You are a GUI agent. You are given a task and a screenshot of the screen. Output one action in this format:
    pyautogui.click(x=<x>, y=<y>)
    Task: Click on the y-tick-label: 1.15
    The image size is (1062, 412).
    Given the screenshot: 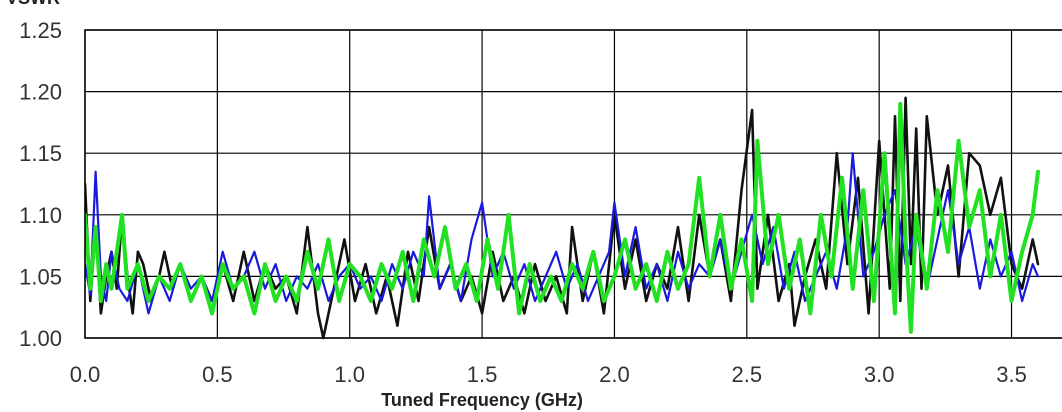 What is the action you would take?
    pyautogui.click(x=40, y=153)
    